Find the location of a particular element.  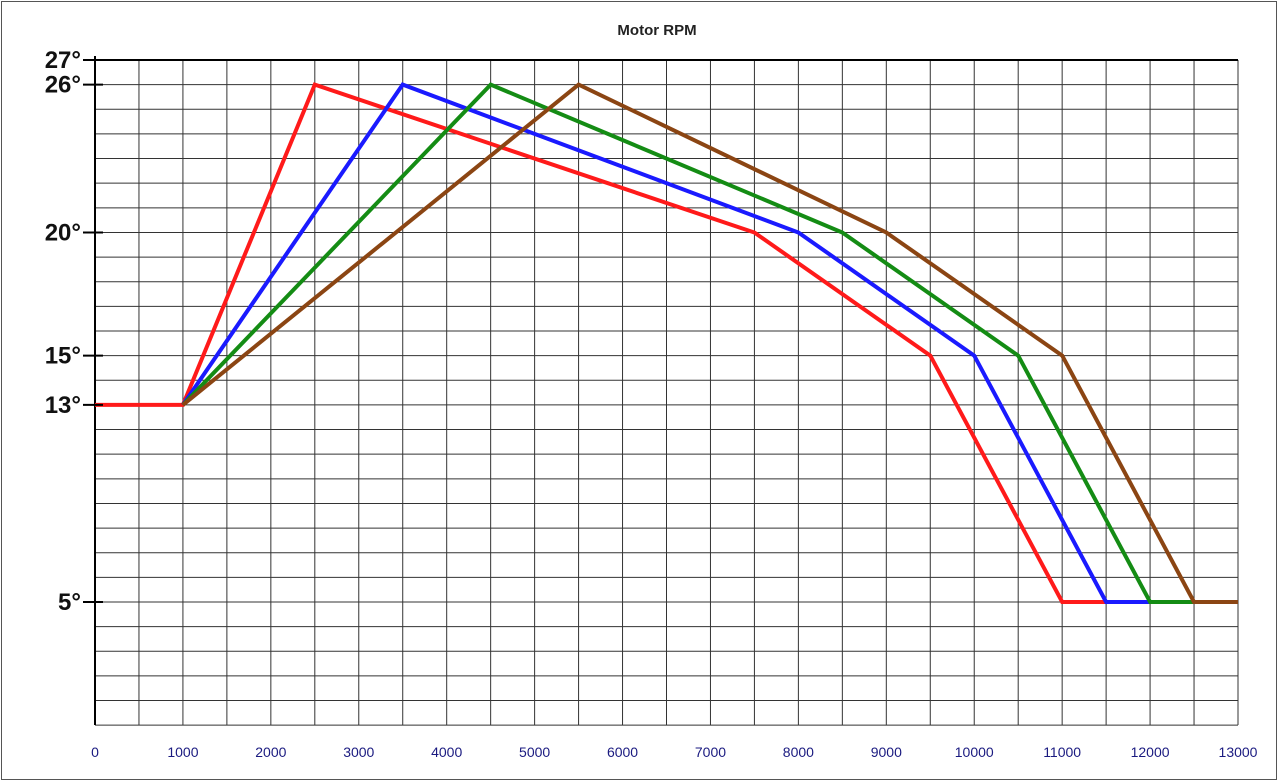

y-tick-label: 5° is located at coordinates (69, 602).